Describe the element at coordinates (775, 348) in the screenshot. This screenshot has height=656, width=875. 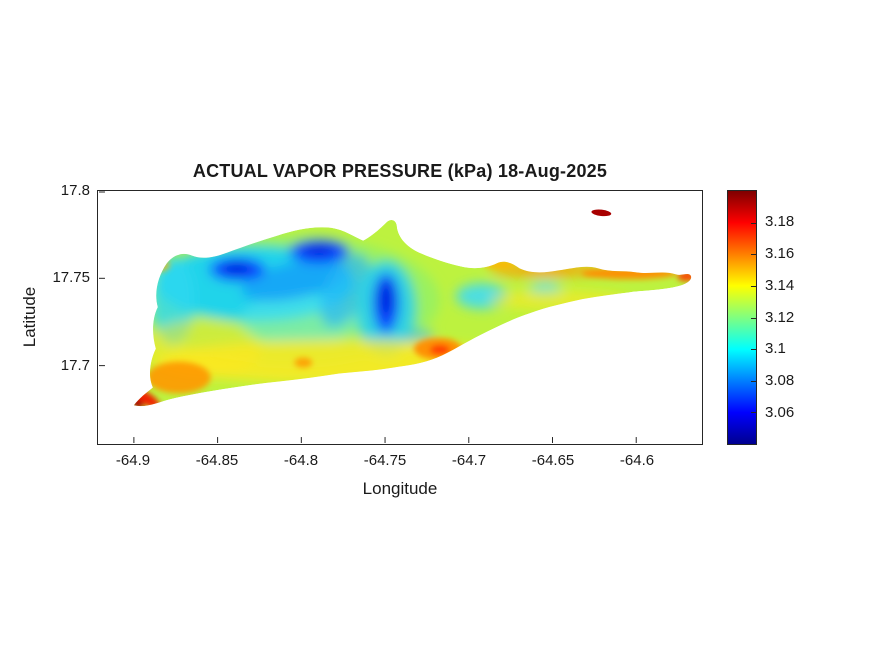
I see `colorbar-tick-label: 3.1` at that location.